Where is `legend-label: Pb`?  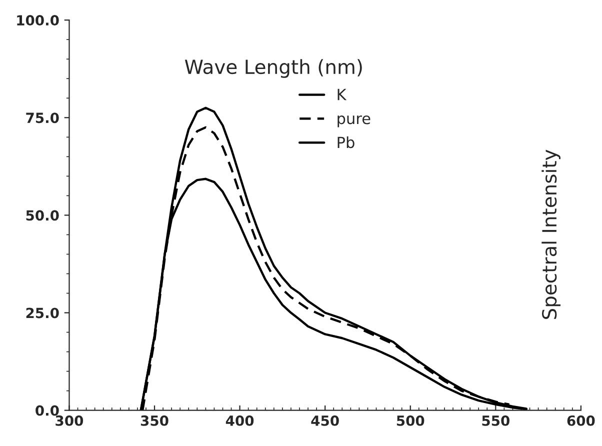
legend-label: Pb is located at coordinates (346, 142).